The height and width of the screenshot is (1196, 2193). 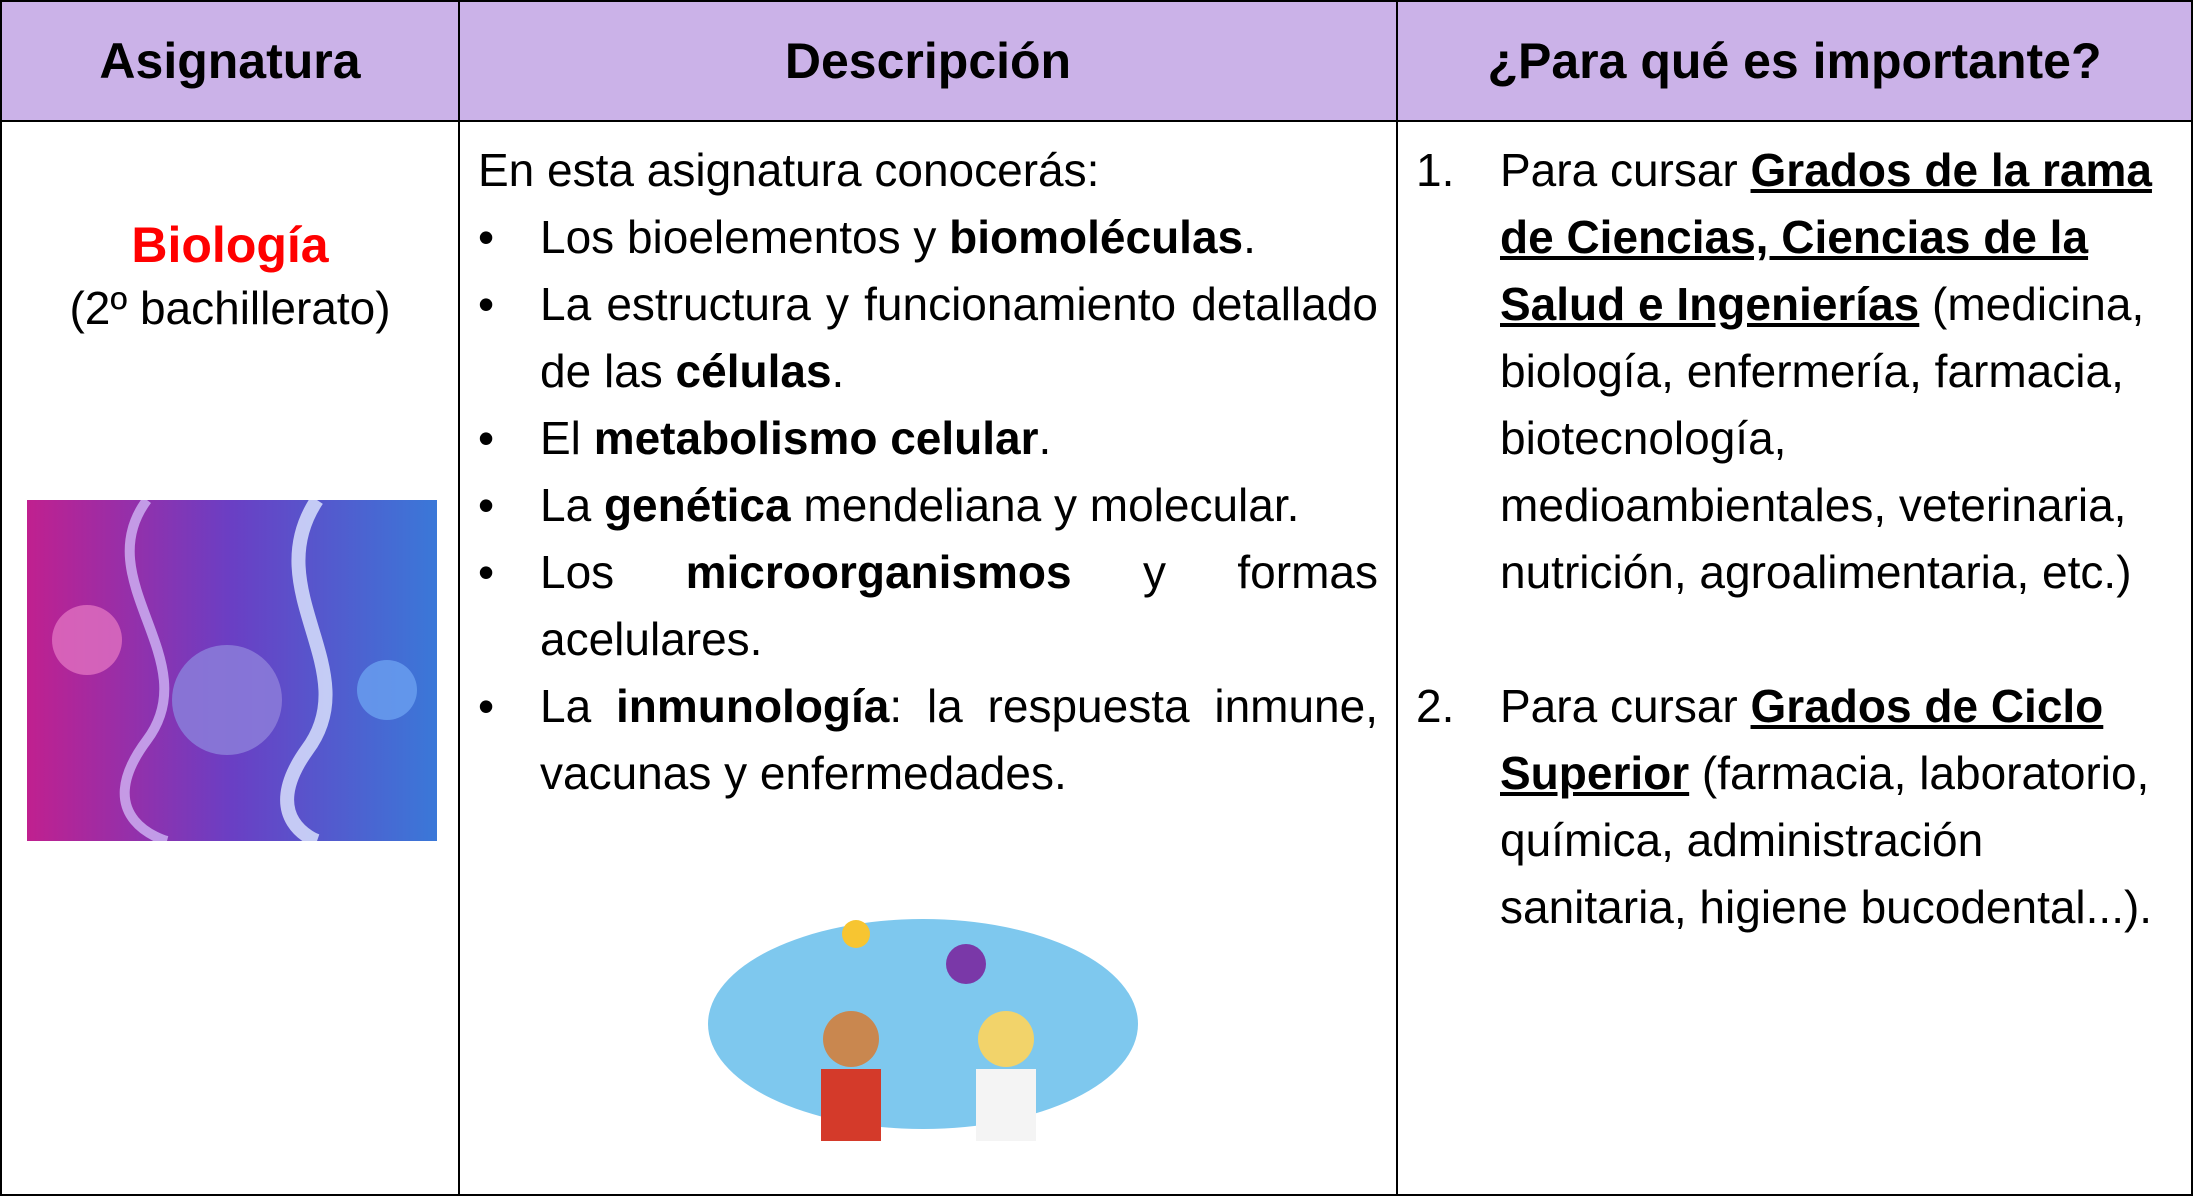 What do you see at coordinates (1435, 706) in the screenshot?
I see `item-number: 2.` at bounding box center [1435, 706].